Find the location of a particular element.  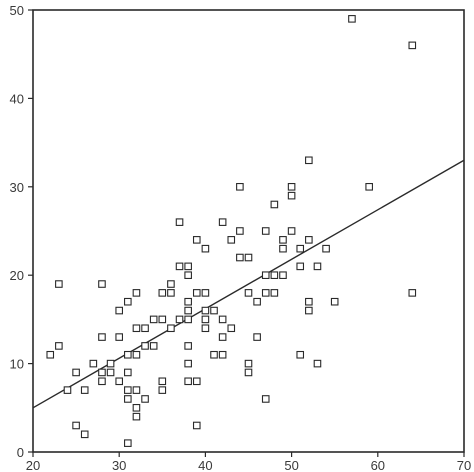

x-tick-label: 70 is located at coordinates (464, 465).